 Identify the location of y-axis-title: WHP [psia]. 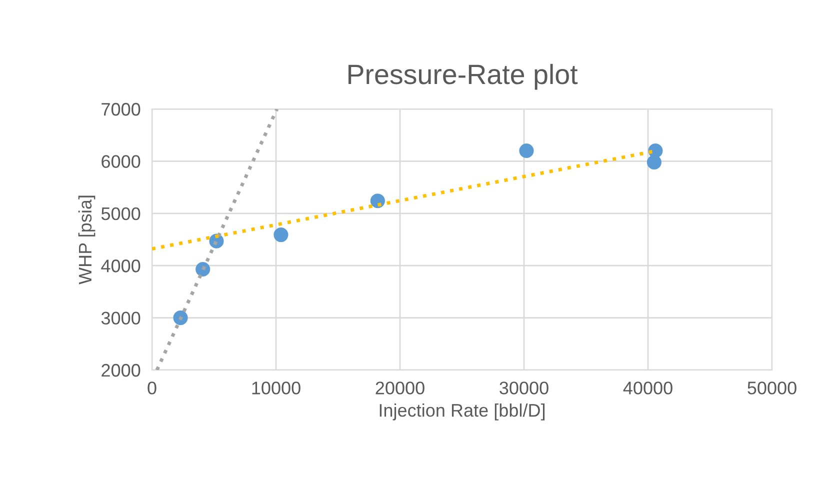
(87, 240).